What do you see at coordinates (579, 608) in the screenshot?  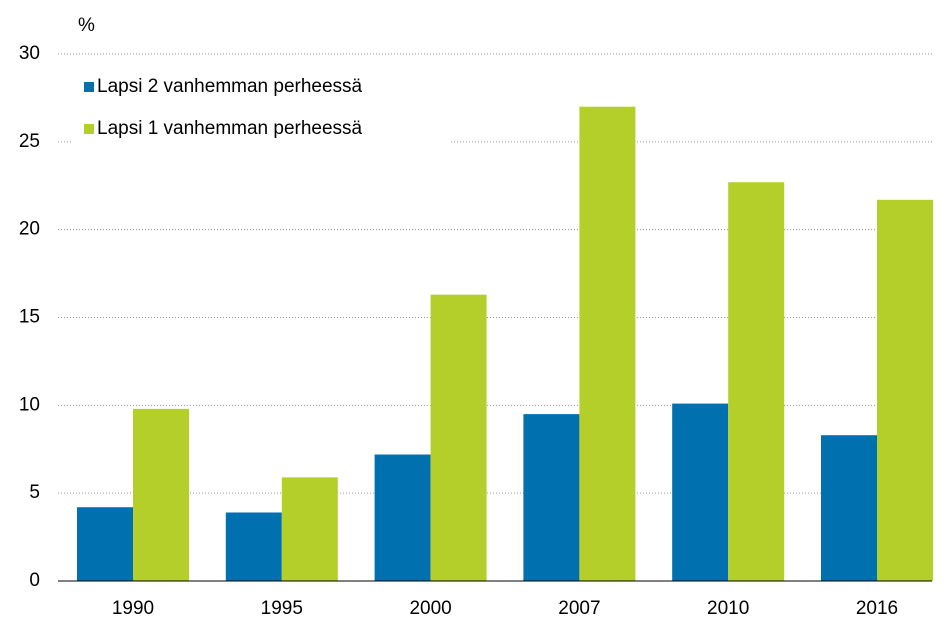 I see `x-tick-label: 2007` at bounding box center [579, 608].